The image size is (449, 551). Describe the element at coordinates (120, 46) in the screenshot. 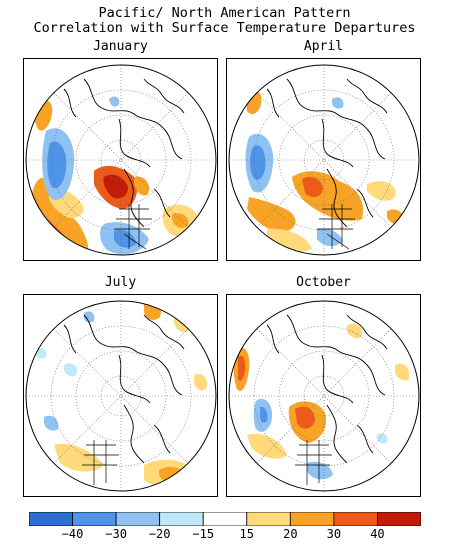

I see `panel-title-january: January` at that location.